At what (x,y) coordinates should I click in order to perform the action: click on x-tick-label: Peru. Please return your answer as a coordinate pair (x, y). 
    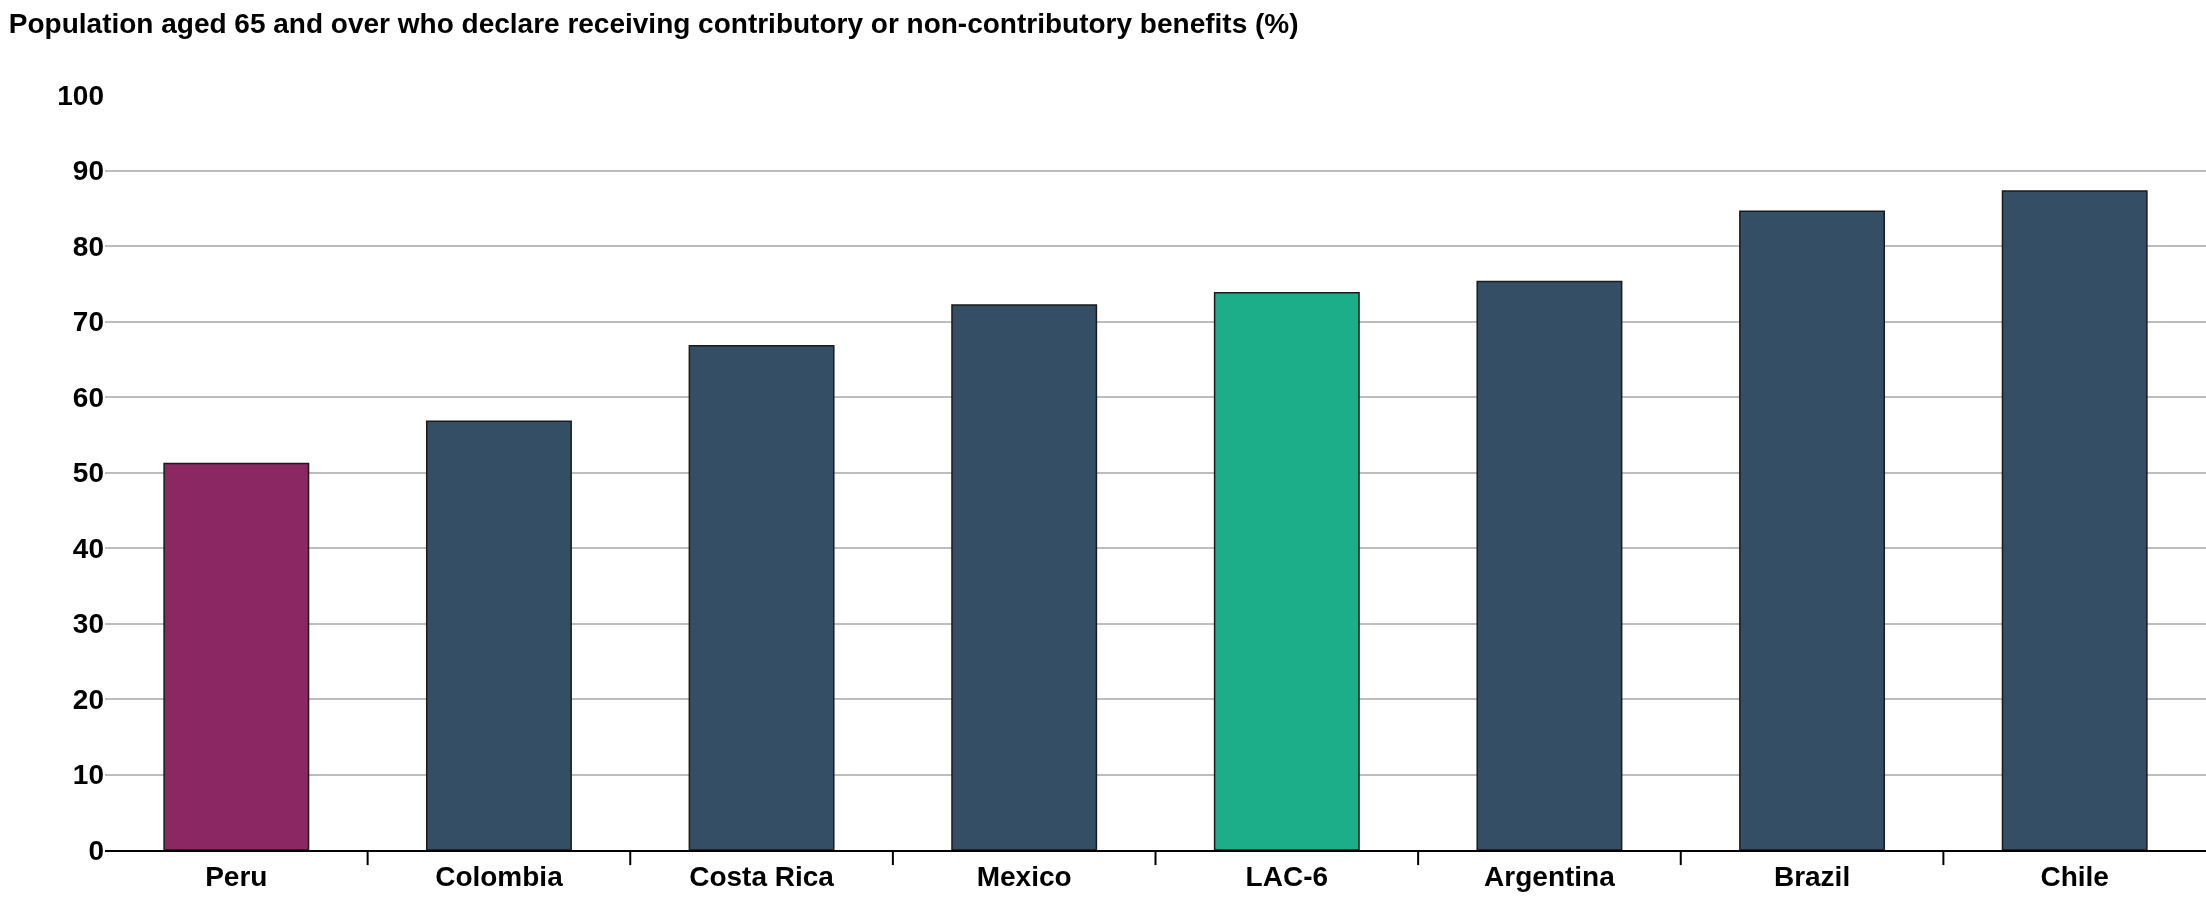
    Looking at the image, I should click on (236, 876).